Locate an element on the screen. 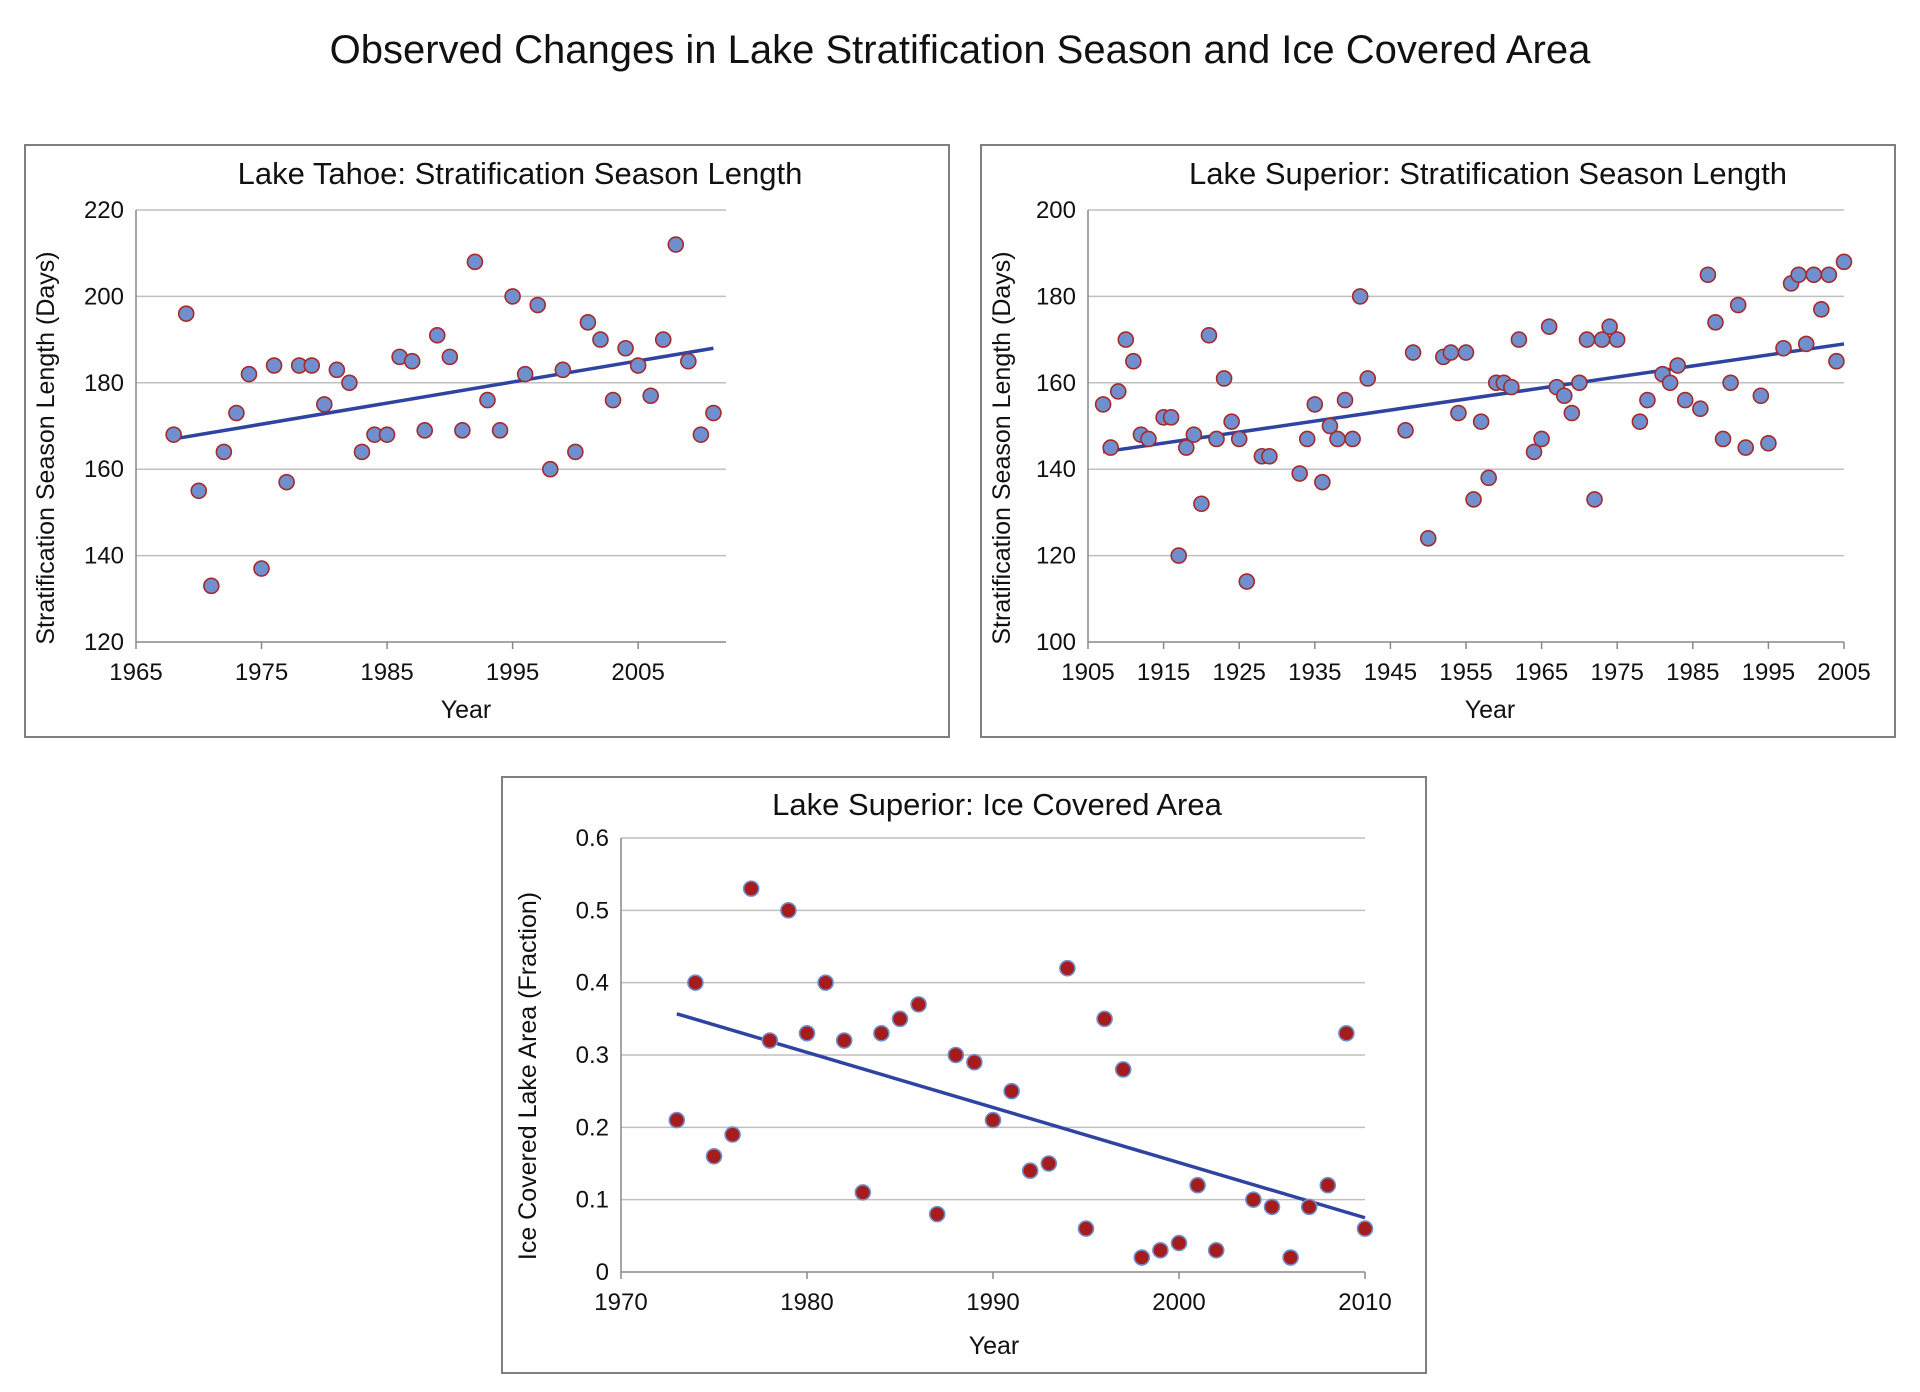 The image size is (1920, 1392). y-tick-label: 0.2 is located at coordinates (592, 1127).